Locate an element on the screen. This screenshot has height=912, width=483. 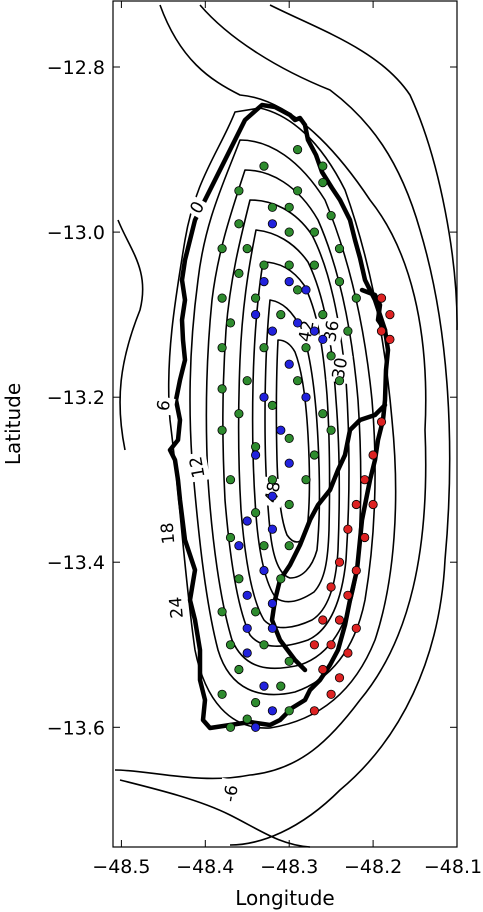
y-tick-label: −13.4 is located at coordinates (76, 563).